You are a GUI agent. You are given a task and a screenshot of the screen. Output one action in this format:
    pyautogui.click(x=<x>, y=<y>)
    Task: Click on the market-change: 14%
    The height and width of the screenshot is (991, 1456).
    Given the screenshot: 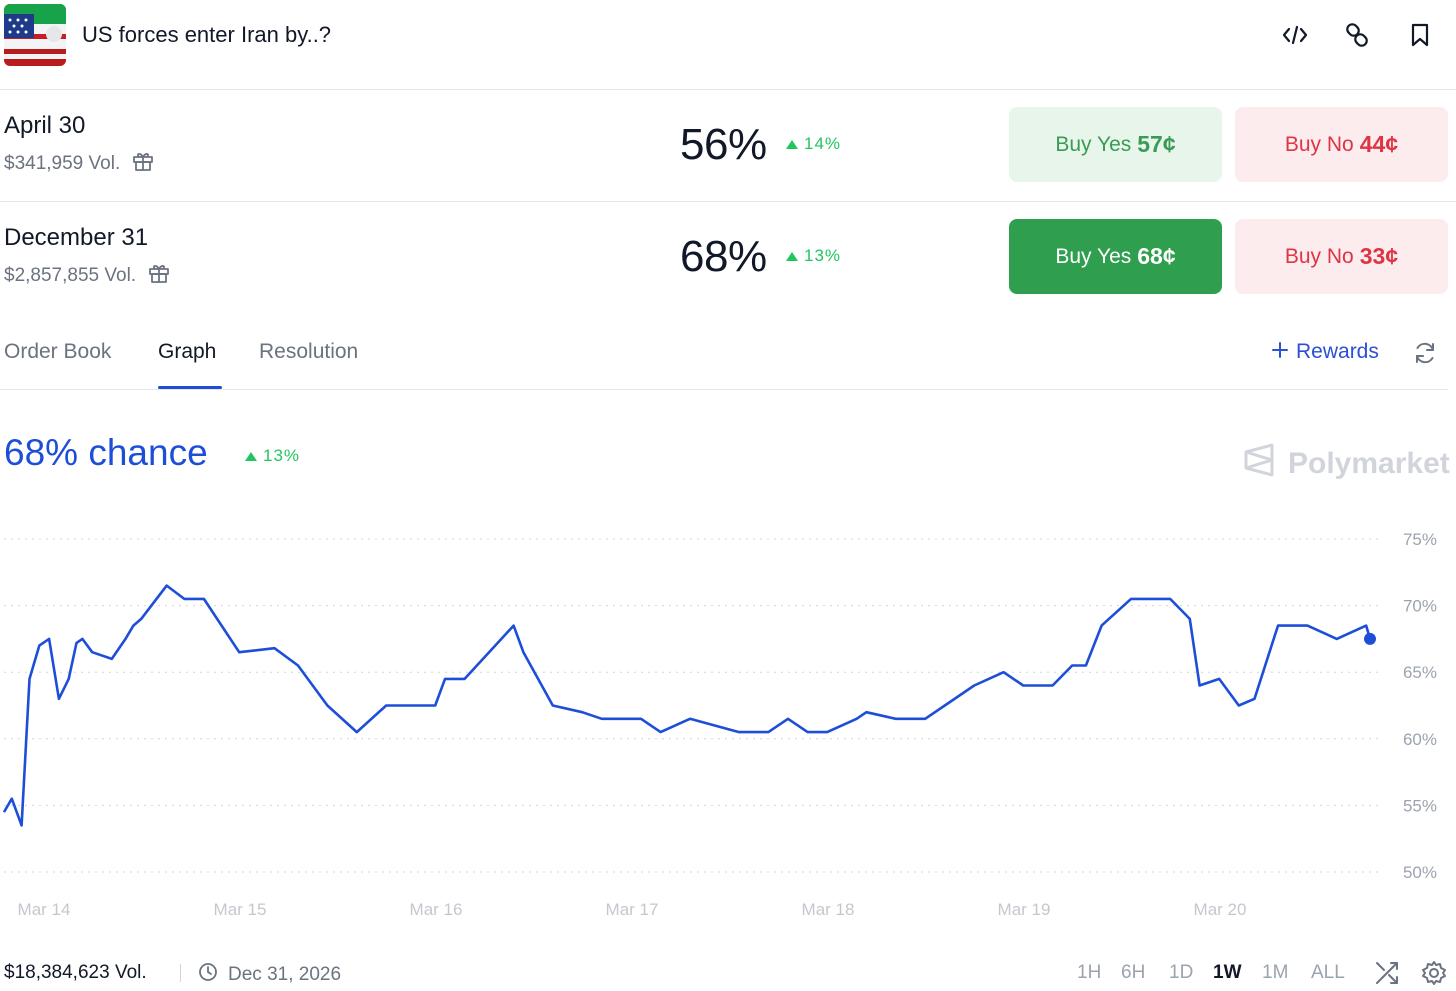 What is the action you would take?
    pyautogui.click(x=813, y=144)
    